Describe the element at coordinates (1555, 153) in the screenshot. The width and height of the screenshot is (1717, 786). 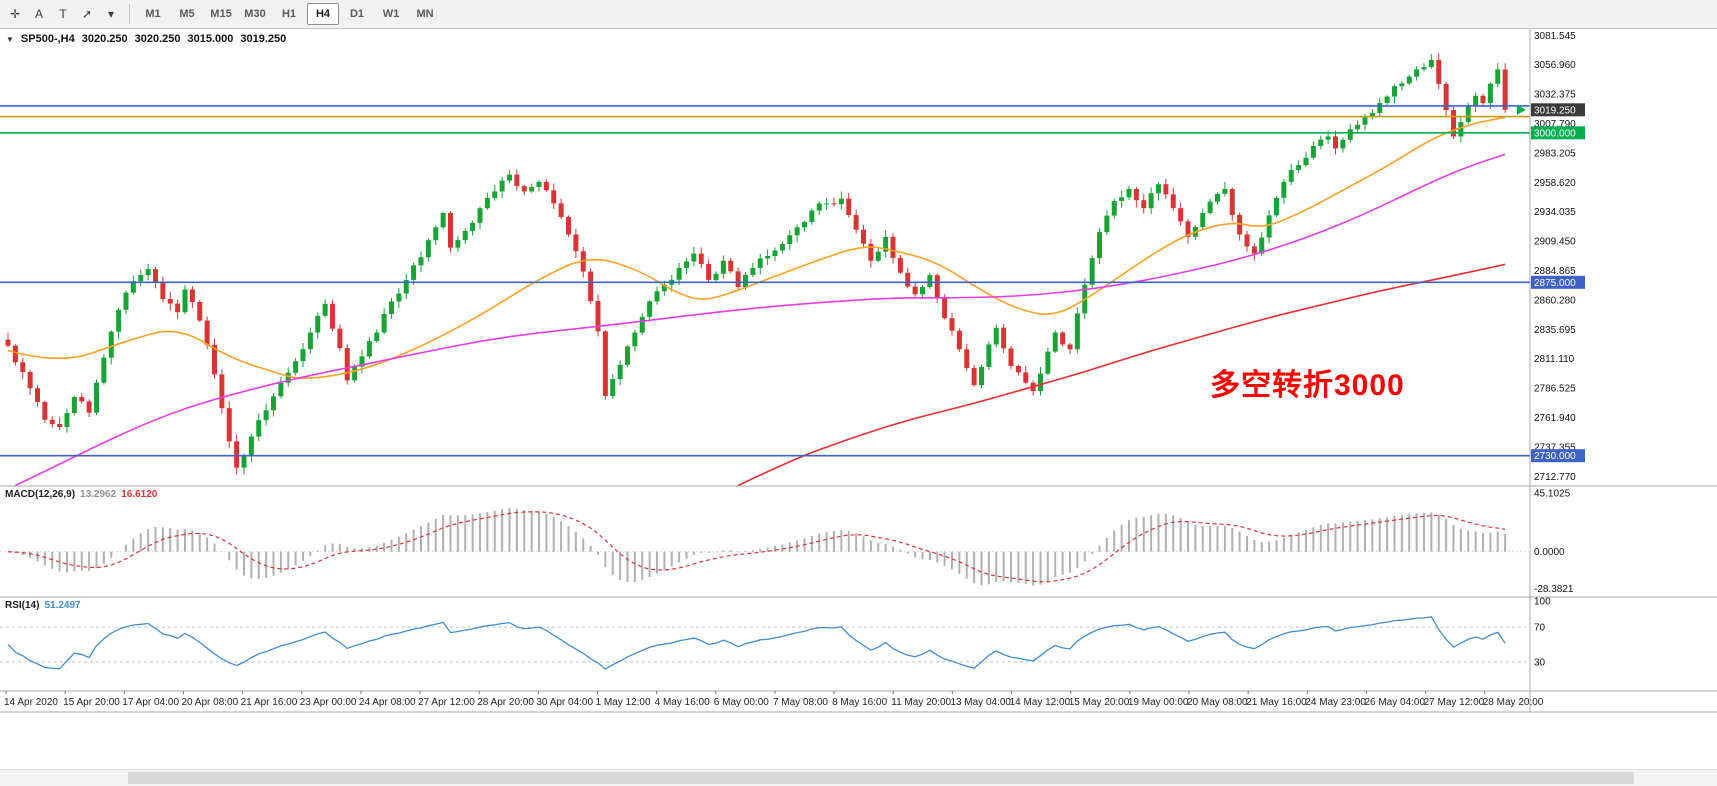
I see `price-axis-label: 2983.205` at that location.